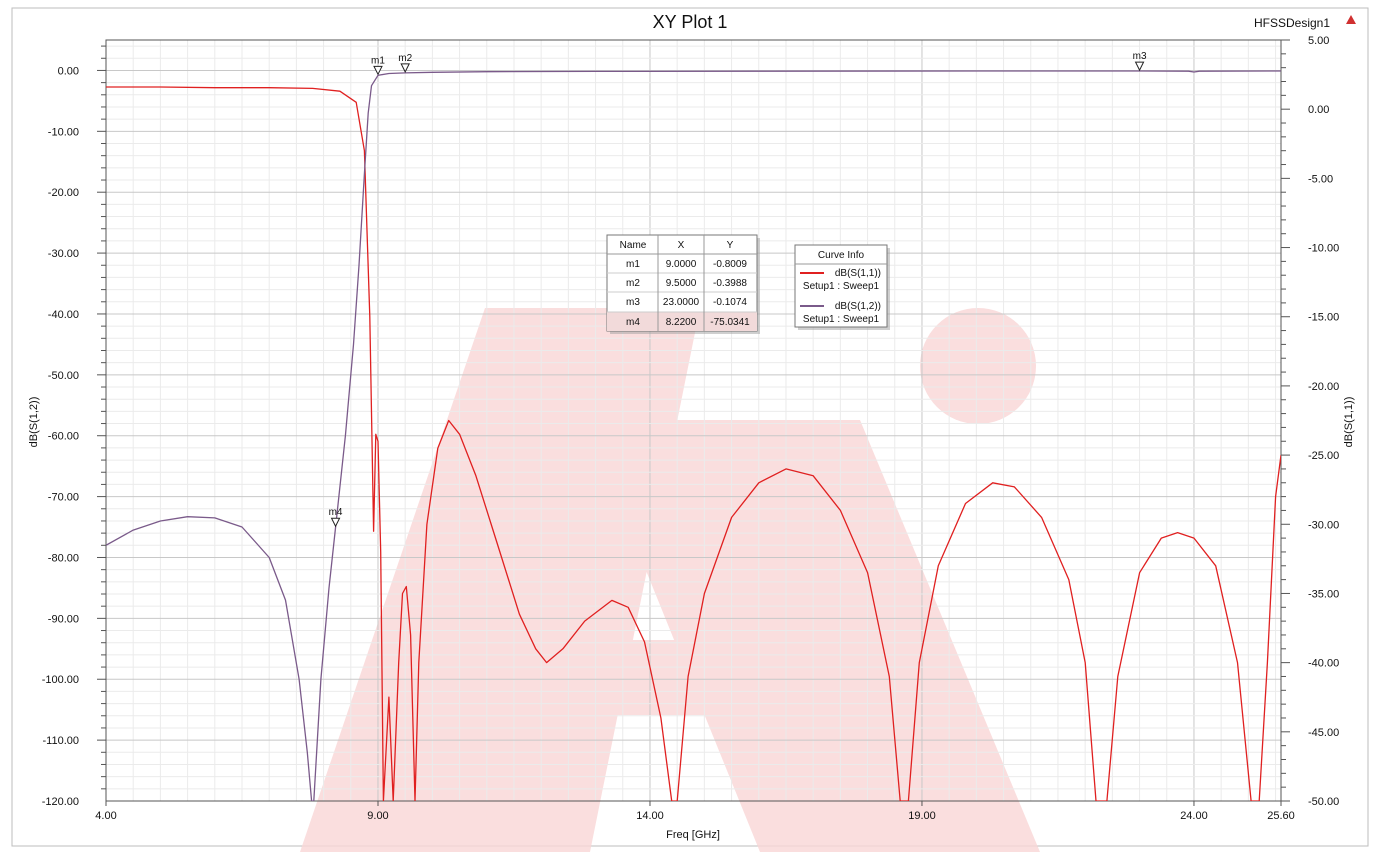 This screenshot has width=1375, height=852. I want to click on marker-row-name: m4, so click(633, 322).